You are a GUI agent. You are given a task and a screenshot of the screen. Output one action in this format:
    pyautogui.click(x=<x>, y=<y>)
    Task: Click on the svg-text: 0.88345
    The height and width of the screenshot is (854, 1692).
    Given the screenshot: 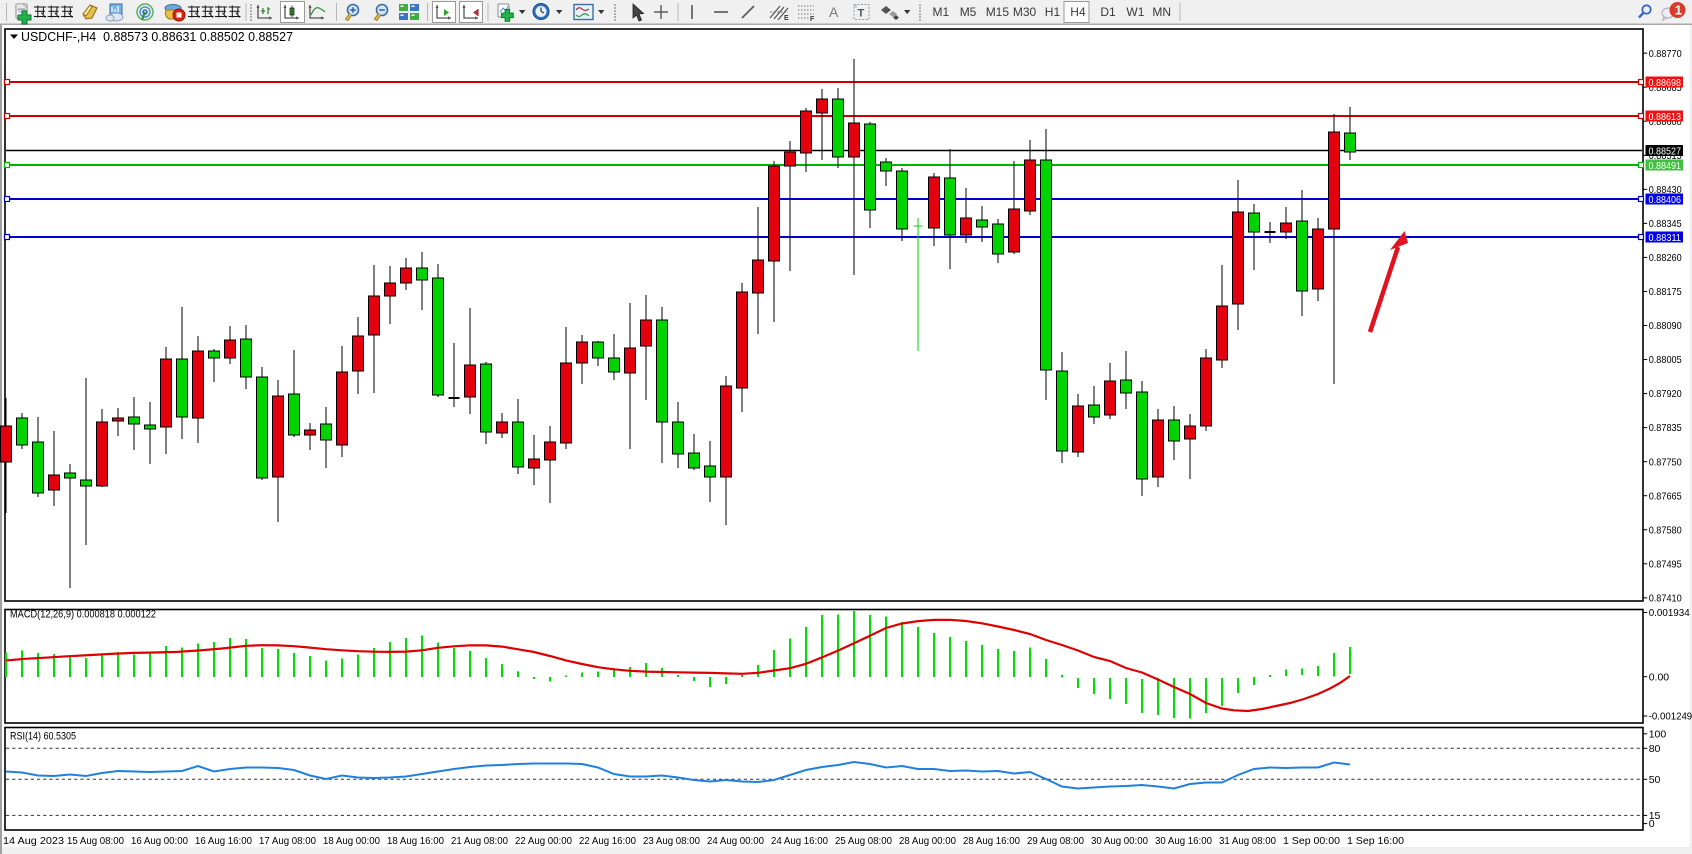 What is the action you would take?
    pyautogui.click(x=1665, y=224)
    